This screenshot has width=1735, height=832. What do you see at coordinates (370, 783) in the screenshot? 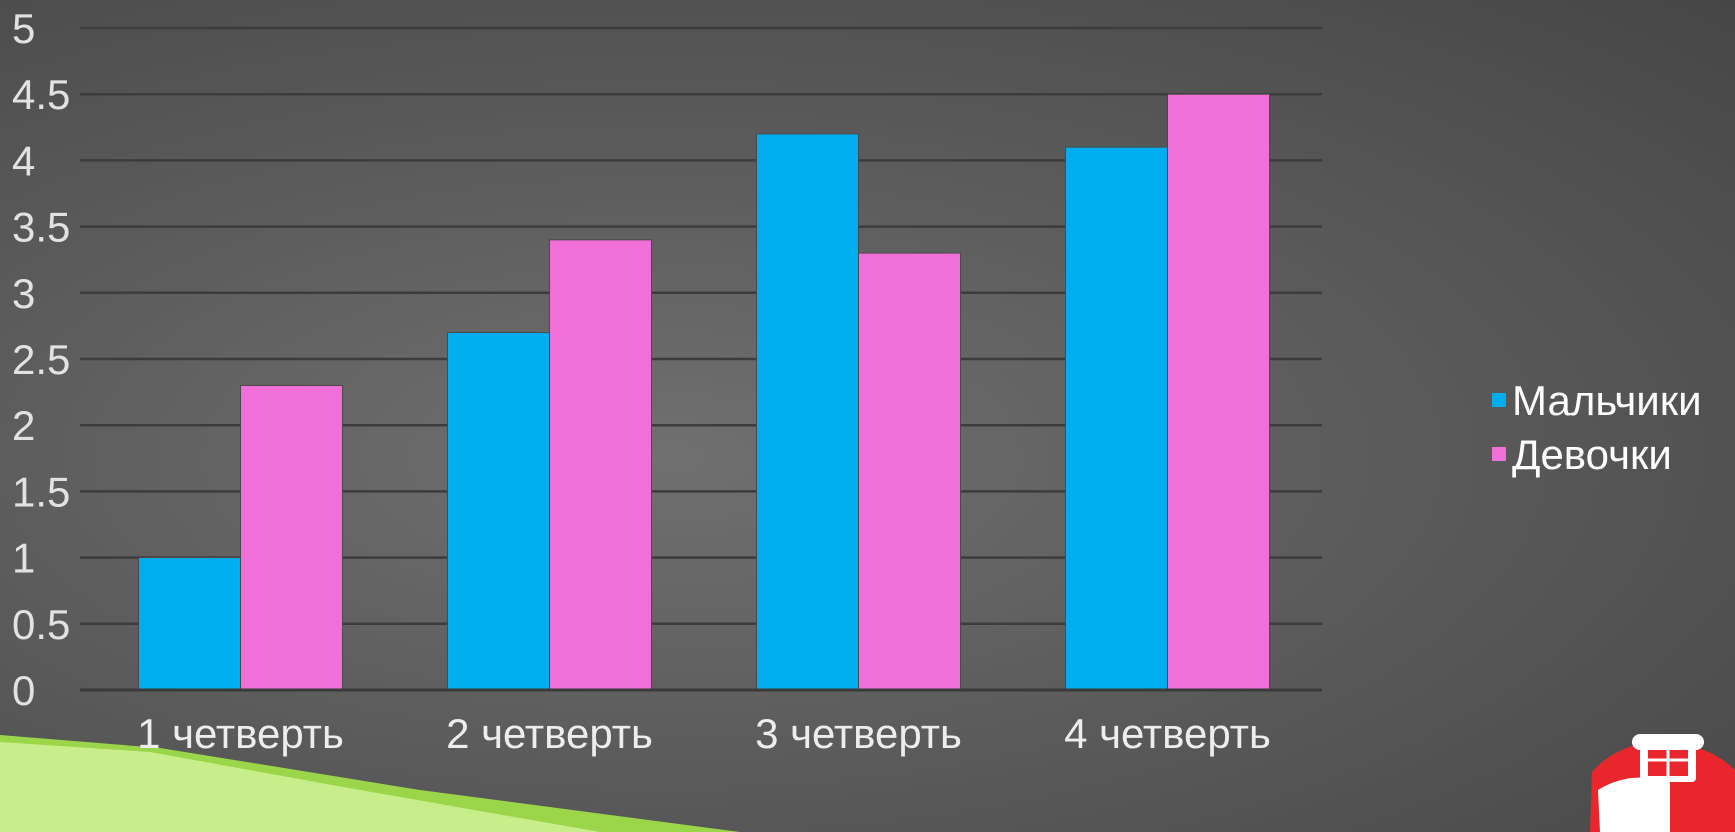
I see `ribbon-decoration` at bounding box center [370, 783].